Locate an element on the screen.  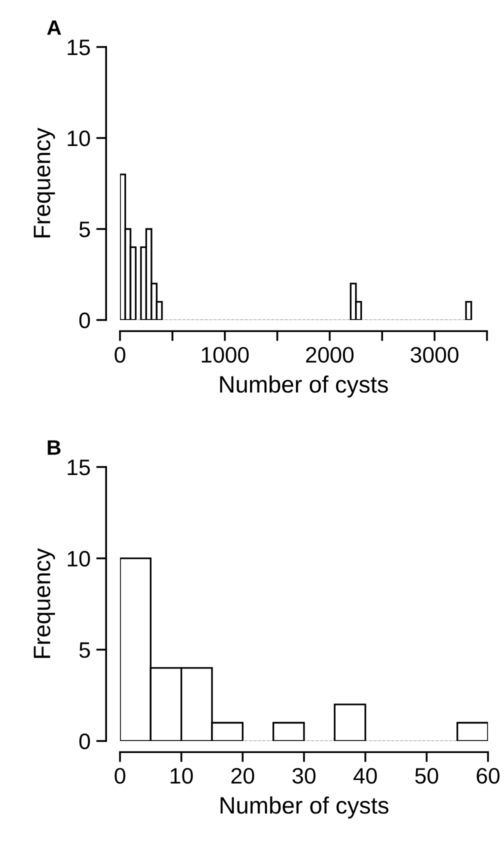
x-tick-label: 50 is located at coordinates (426, 776).